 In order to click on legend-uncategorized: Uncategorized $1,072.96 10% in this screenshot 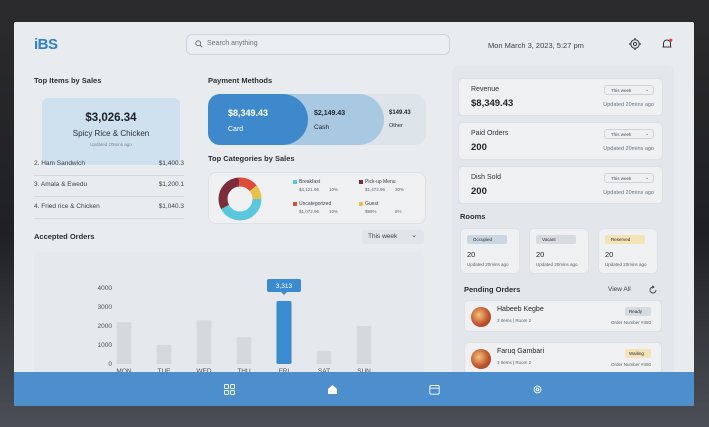, I will do `click(315, 207)`.